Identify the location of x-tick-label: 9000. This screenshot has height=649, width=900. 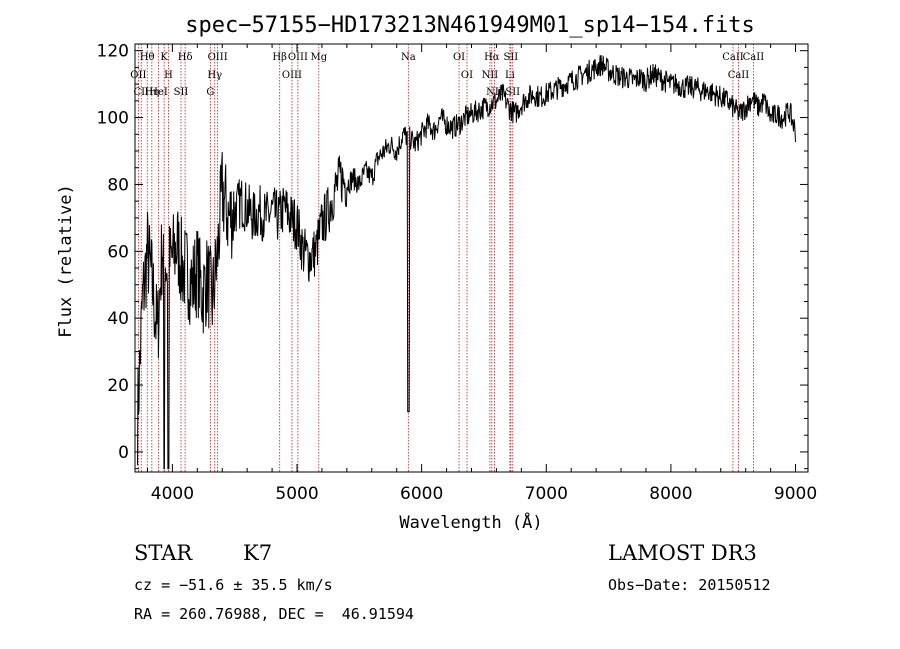
(795, 494).